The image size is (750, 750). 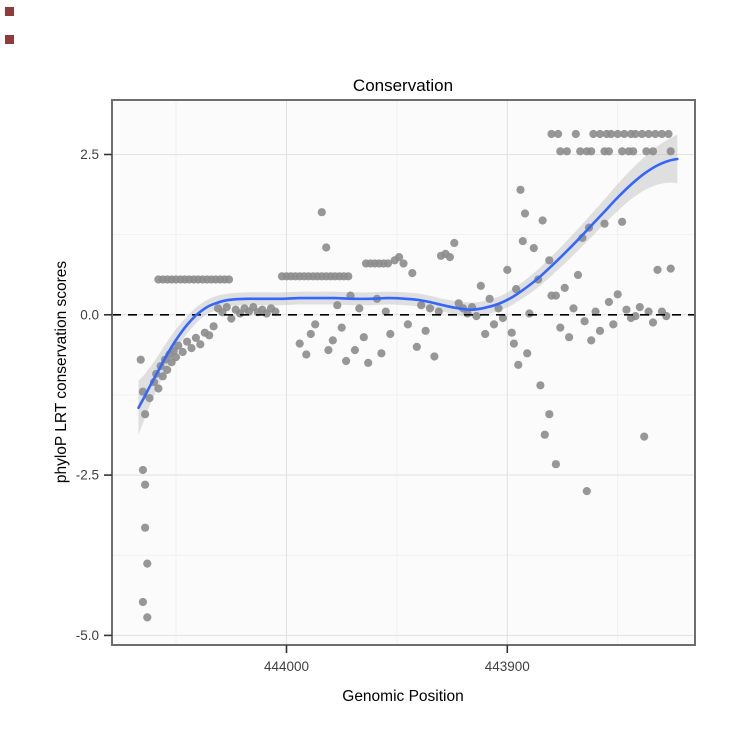 What do you see at coordinates (403, 696) in the screenshot?
I see `x-axis-title: Genomic Position` at bounding box center [403, 696].